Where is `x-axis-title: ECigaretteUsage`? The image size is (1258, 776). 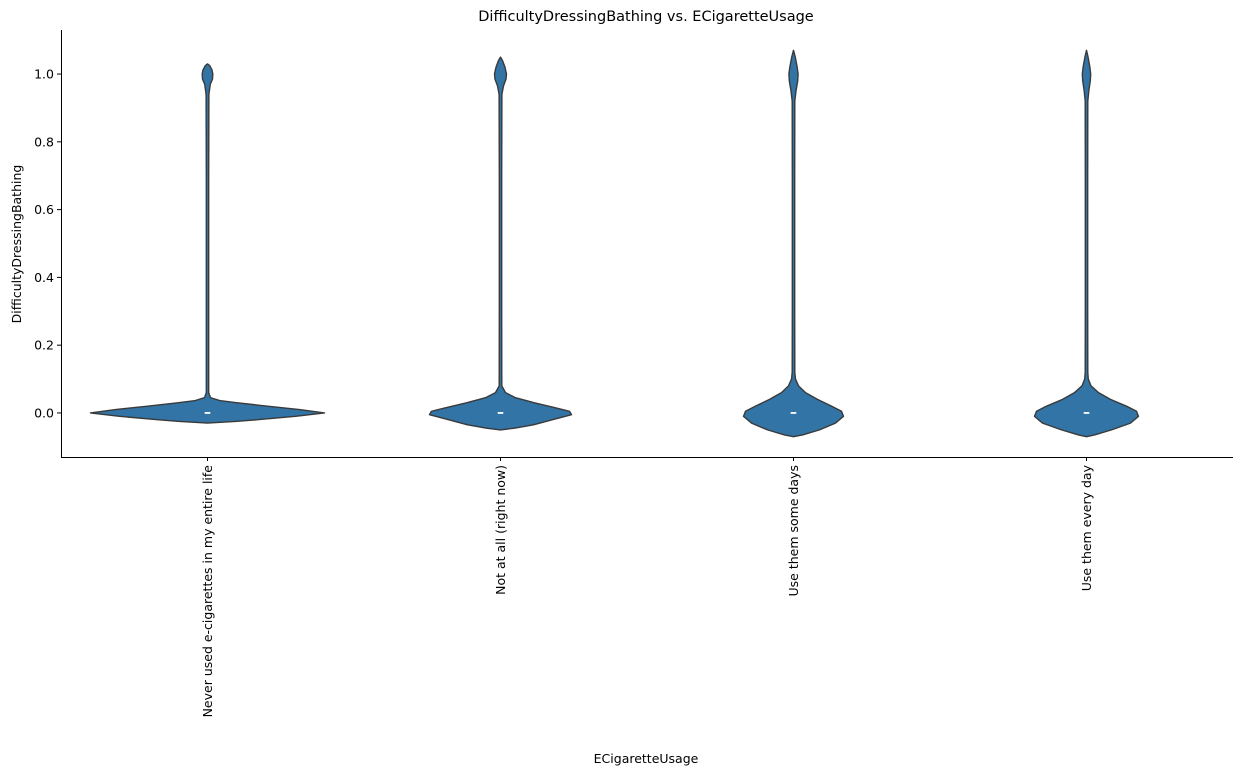 x-axis-title: ECigaretteUsage is located at coordinates (646, 758).